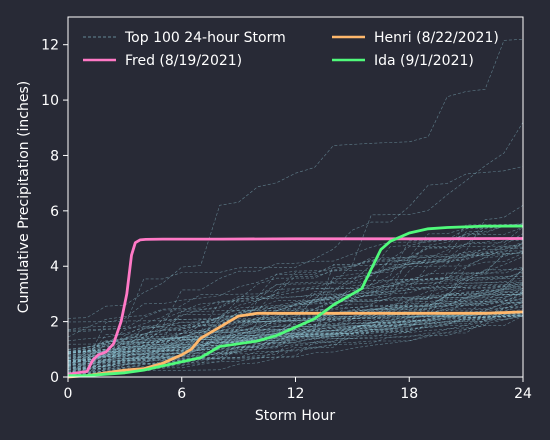  Describe the element at coordinates (424, 61) in the screenshot. I see `legend-label-ida: Ida (9/1/2021)` at that location.